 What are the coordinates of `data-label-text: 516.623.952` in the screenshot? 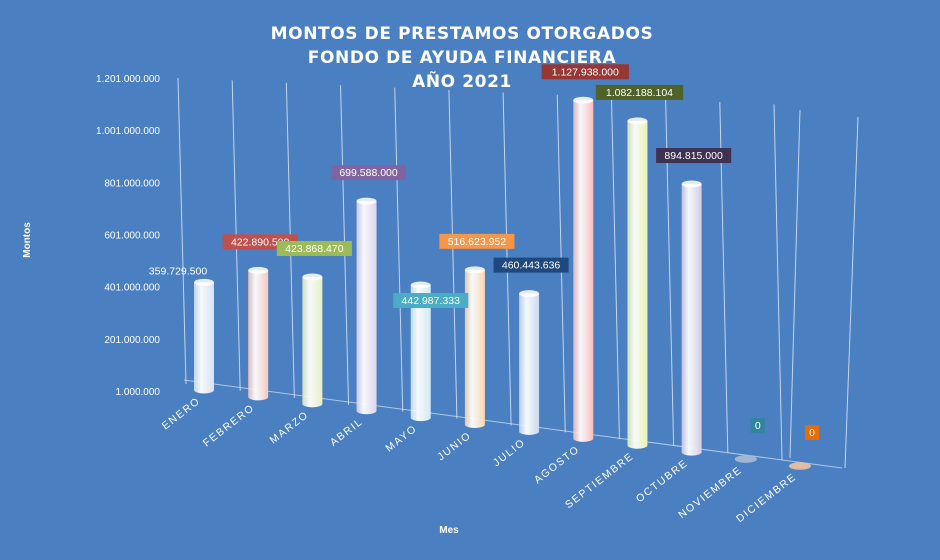 It's located at (477, 242).